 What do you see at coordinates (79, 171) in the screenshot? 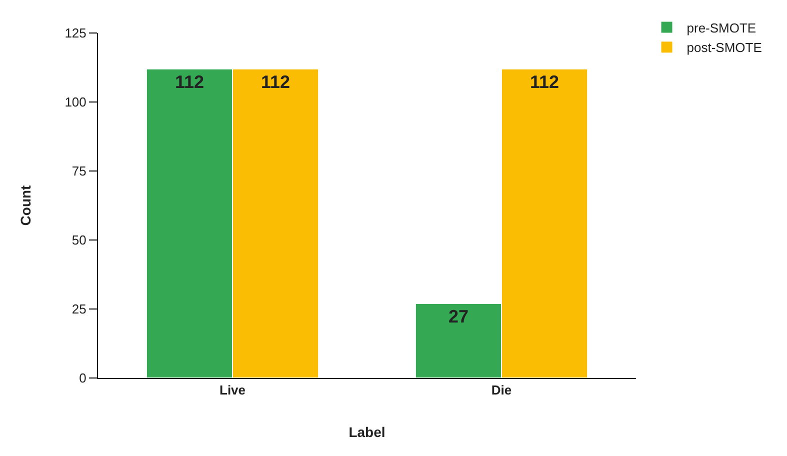
I see `y-tick-label: 75` at bounding box center [79, 171].